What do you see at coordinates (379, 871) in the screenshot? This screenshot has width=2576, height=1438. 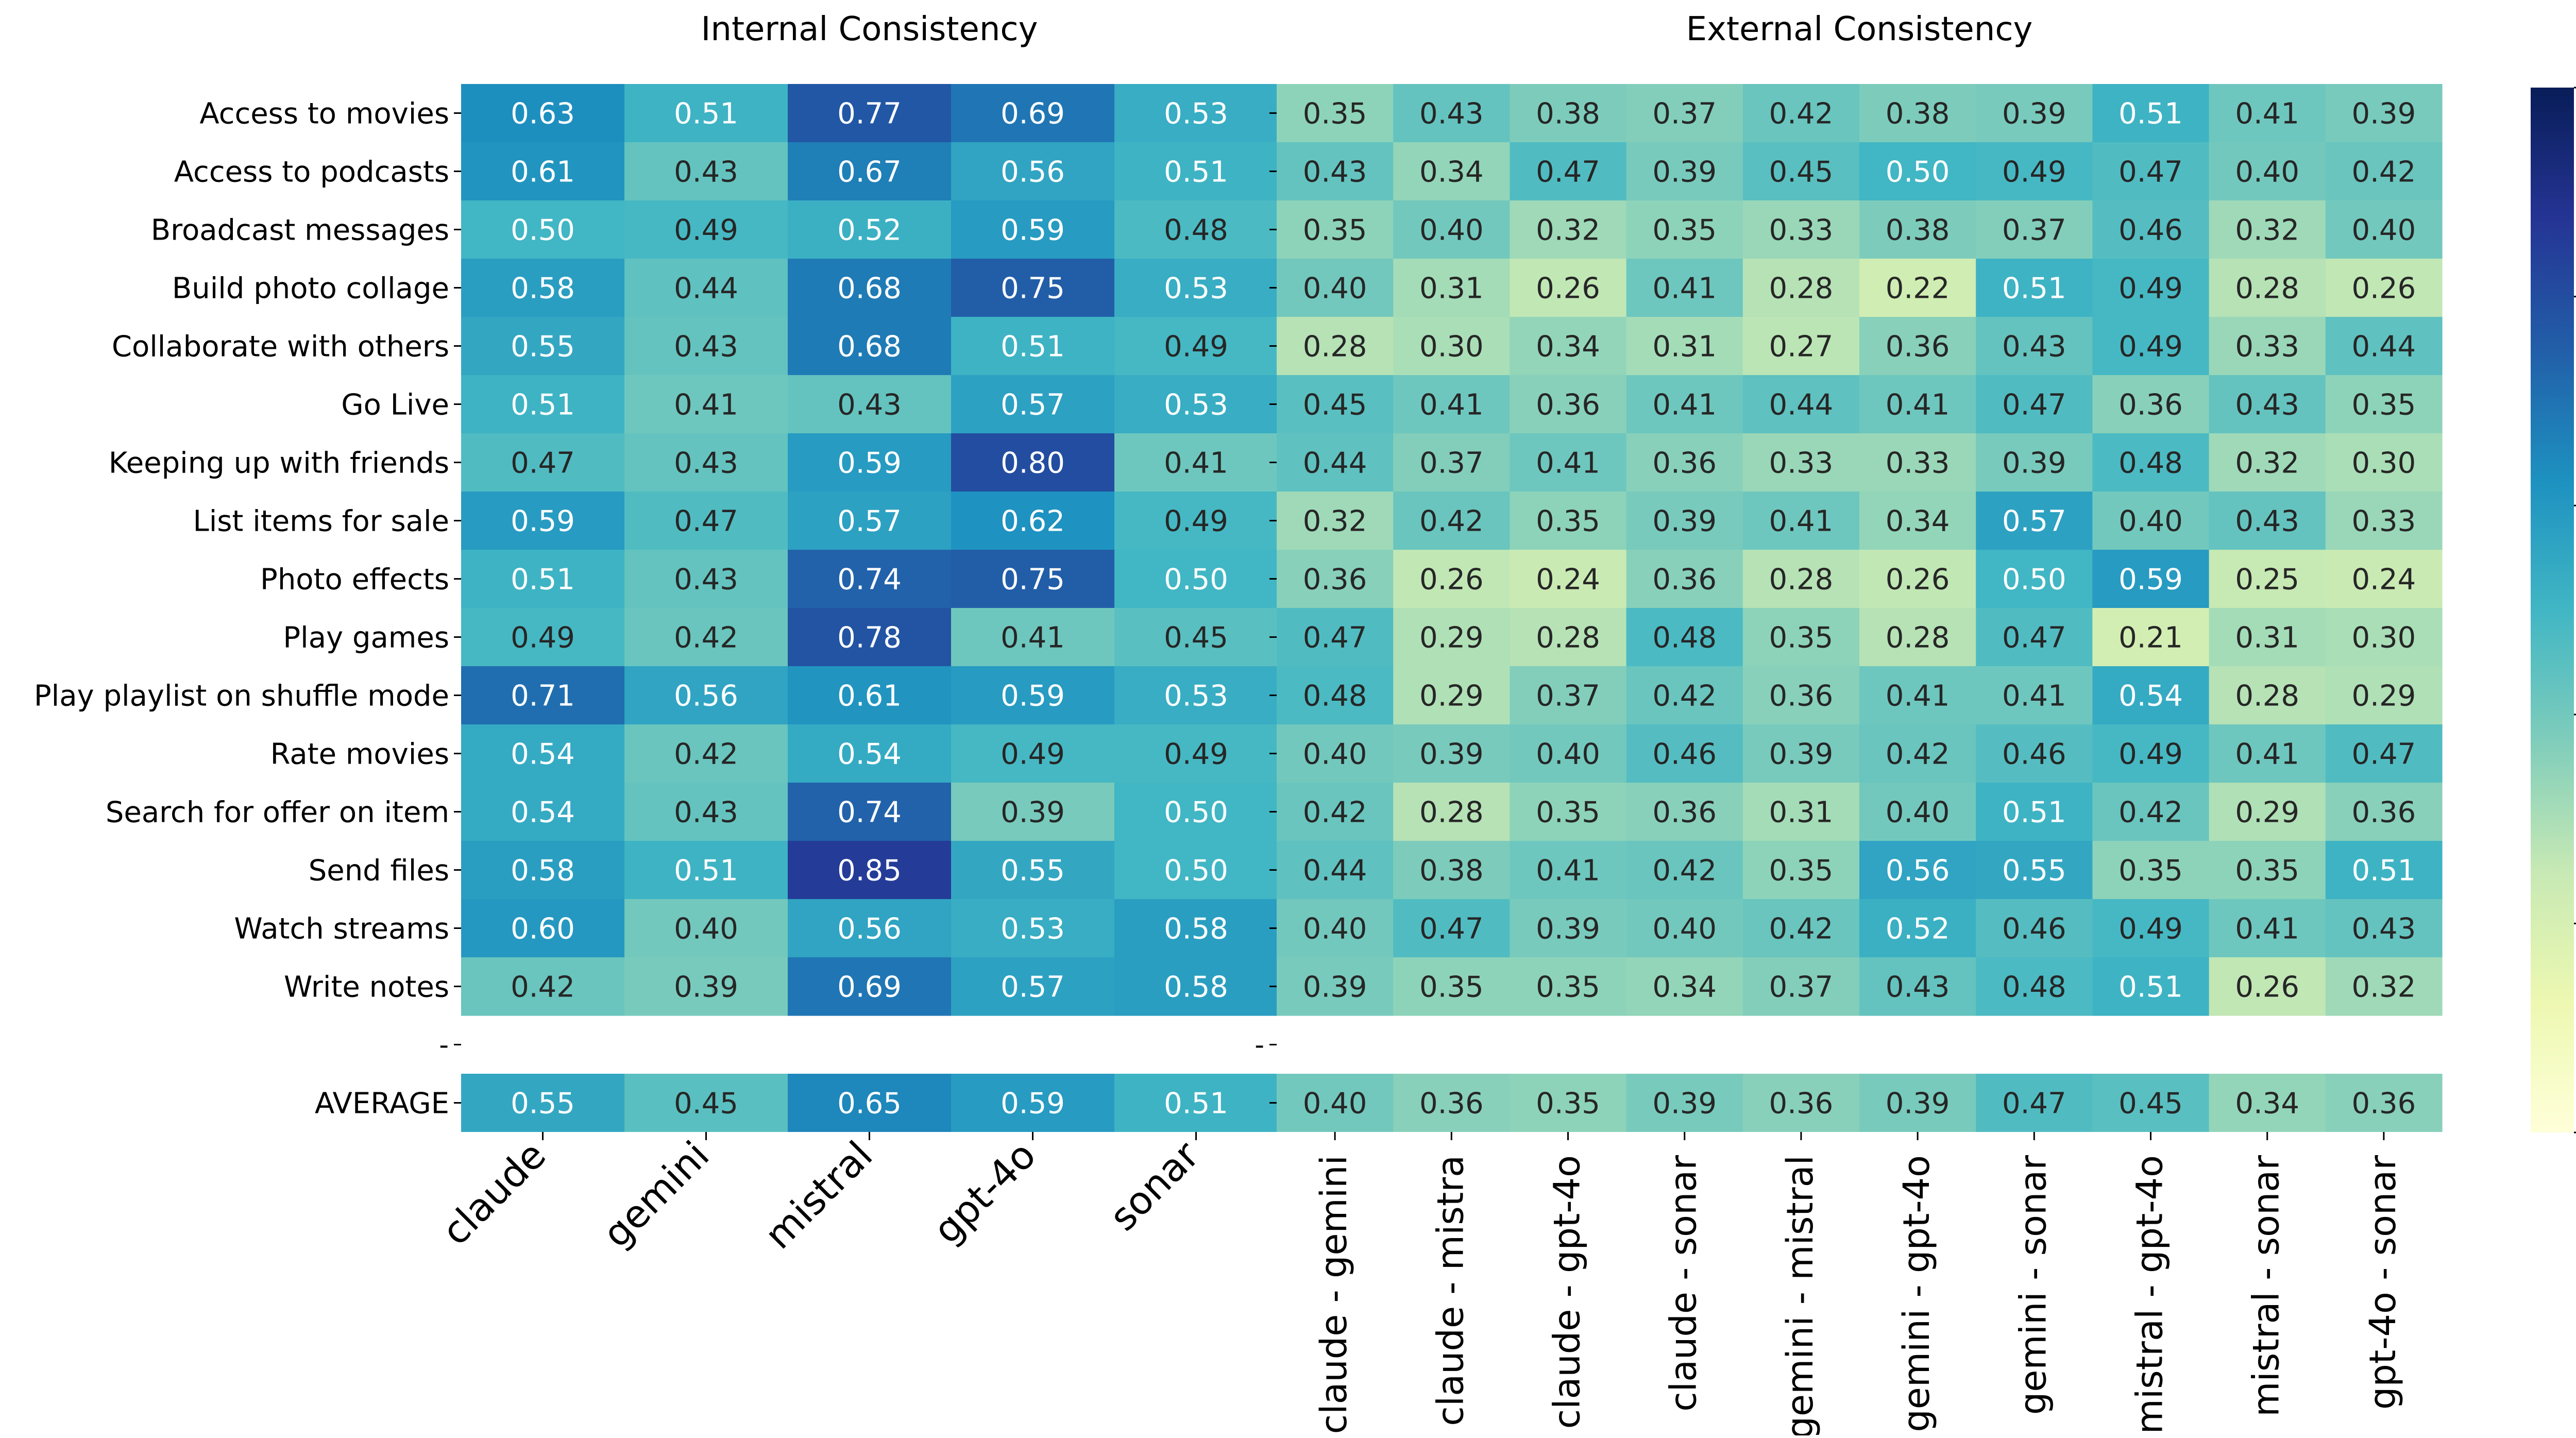 I see `row-label: Send files` at bounding box center [379, 871].